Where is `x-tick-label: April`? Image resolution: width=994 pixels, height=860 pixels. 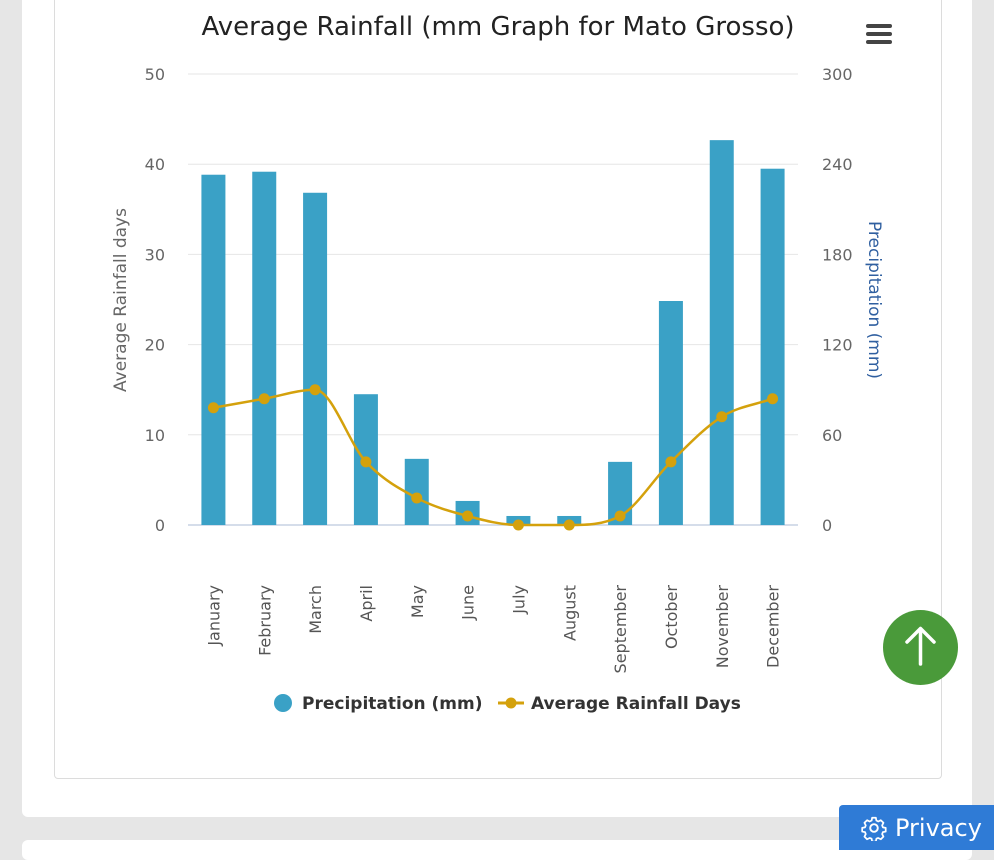 x-tick-label: April is located at coordinates (366, 603).